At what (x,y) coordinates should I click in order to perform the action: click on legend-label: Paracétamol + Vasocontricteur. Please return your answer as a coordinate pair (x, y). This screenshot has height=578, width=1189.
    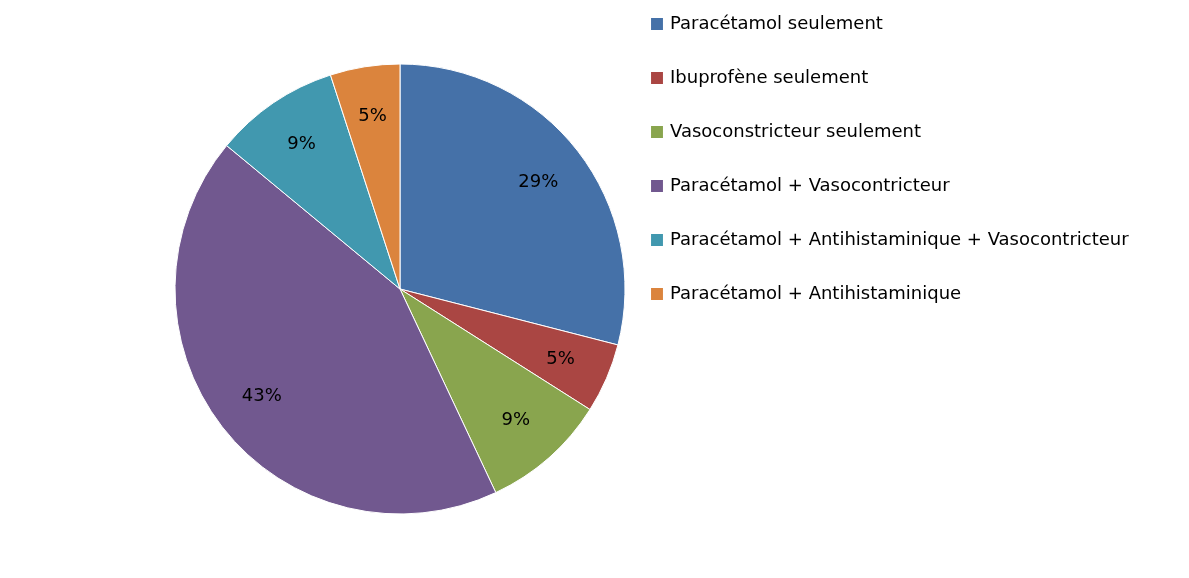
    Looking at the image, I should click on (810, 184).